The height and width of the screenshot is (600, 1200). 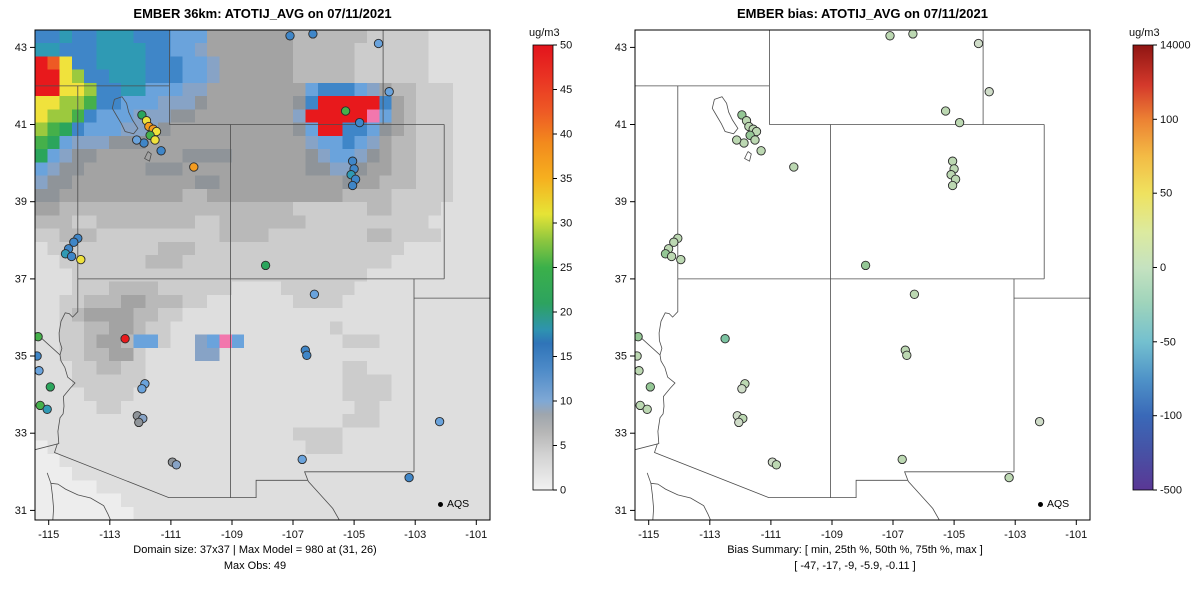 What do you see at coordinates (255, 566) in the screenshot?
I see `model-footer-maxobs: Max Obs: 49` at bounding box center [255, 566].